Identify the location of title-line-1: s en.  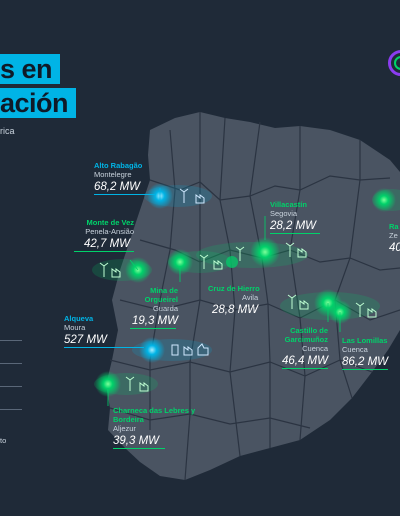
(30, 69).